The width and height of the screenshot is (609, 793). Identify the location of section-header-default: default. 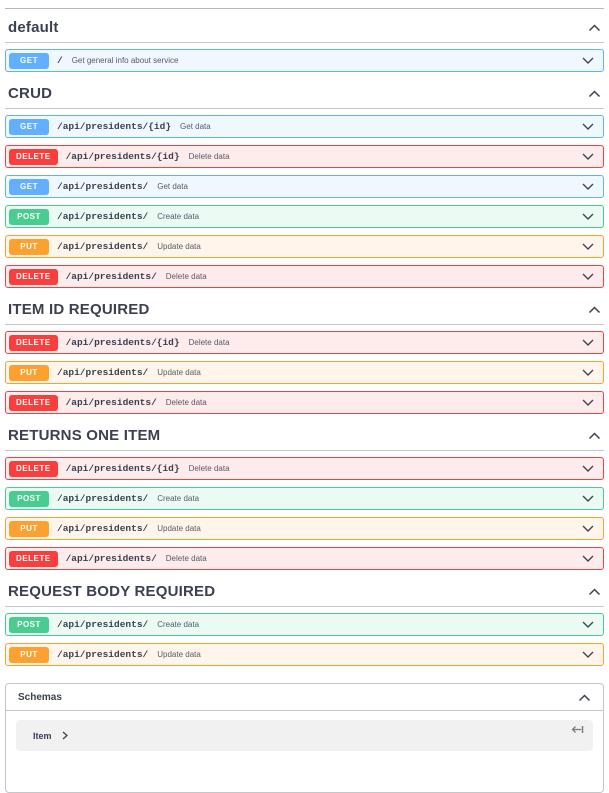
(304, 28).